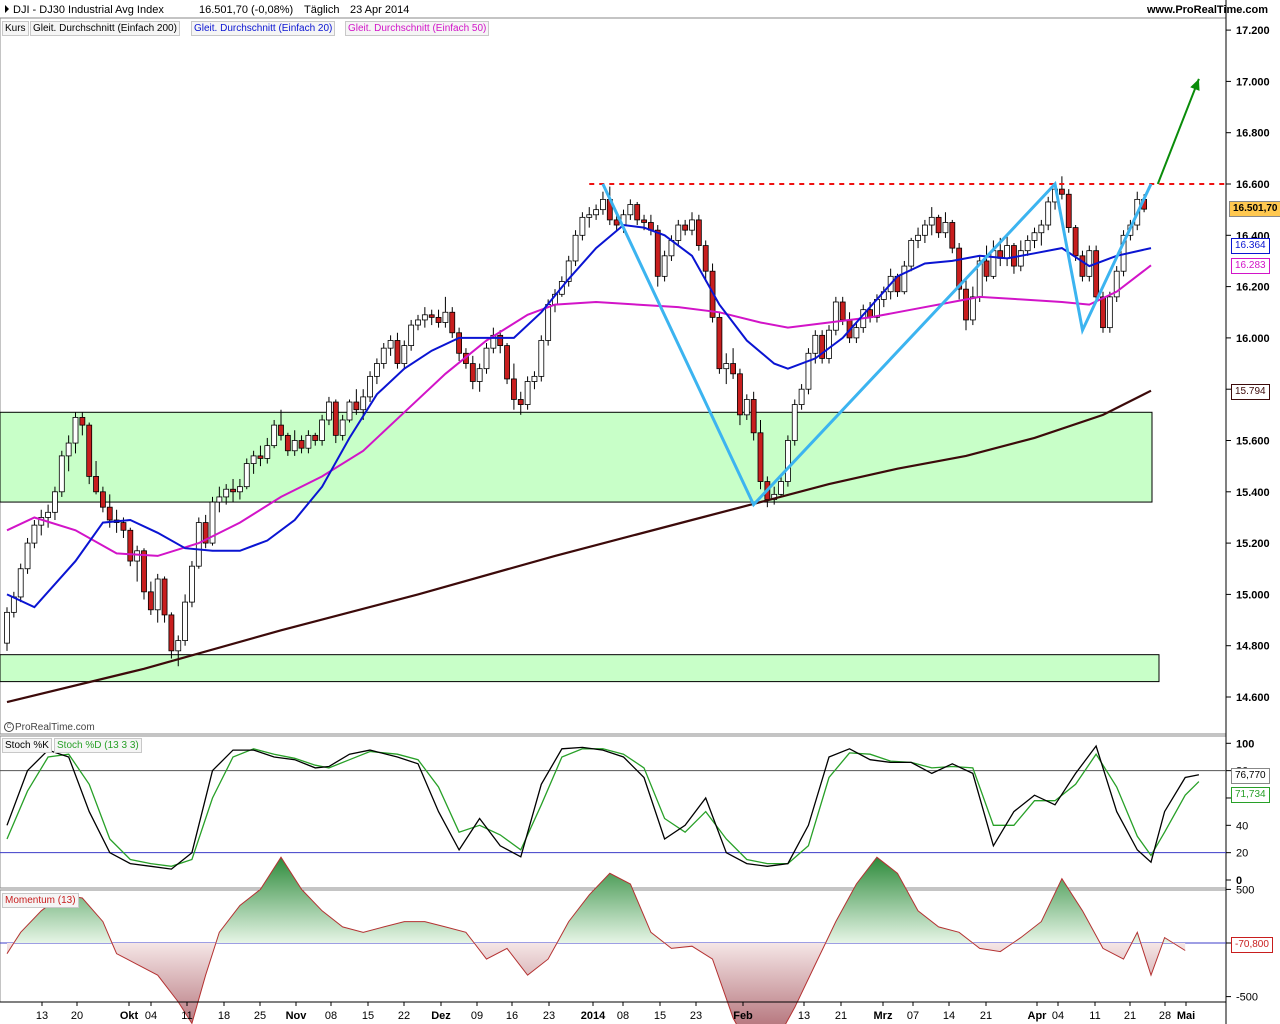 This screenshot has height=1024, width=1280. I want to click on price-tick-label: 15.000, so click(1253, 595).